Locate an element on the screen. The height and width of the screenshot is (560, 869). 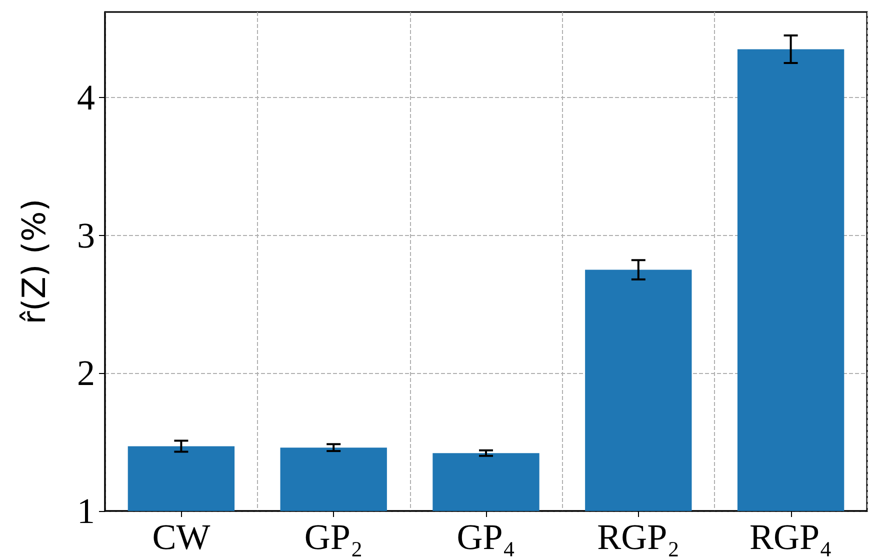
y-axis-title: r̂(Z) (%) is located at coordinates (34, 261).